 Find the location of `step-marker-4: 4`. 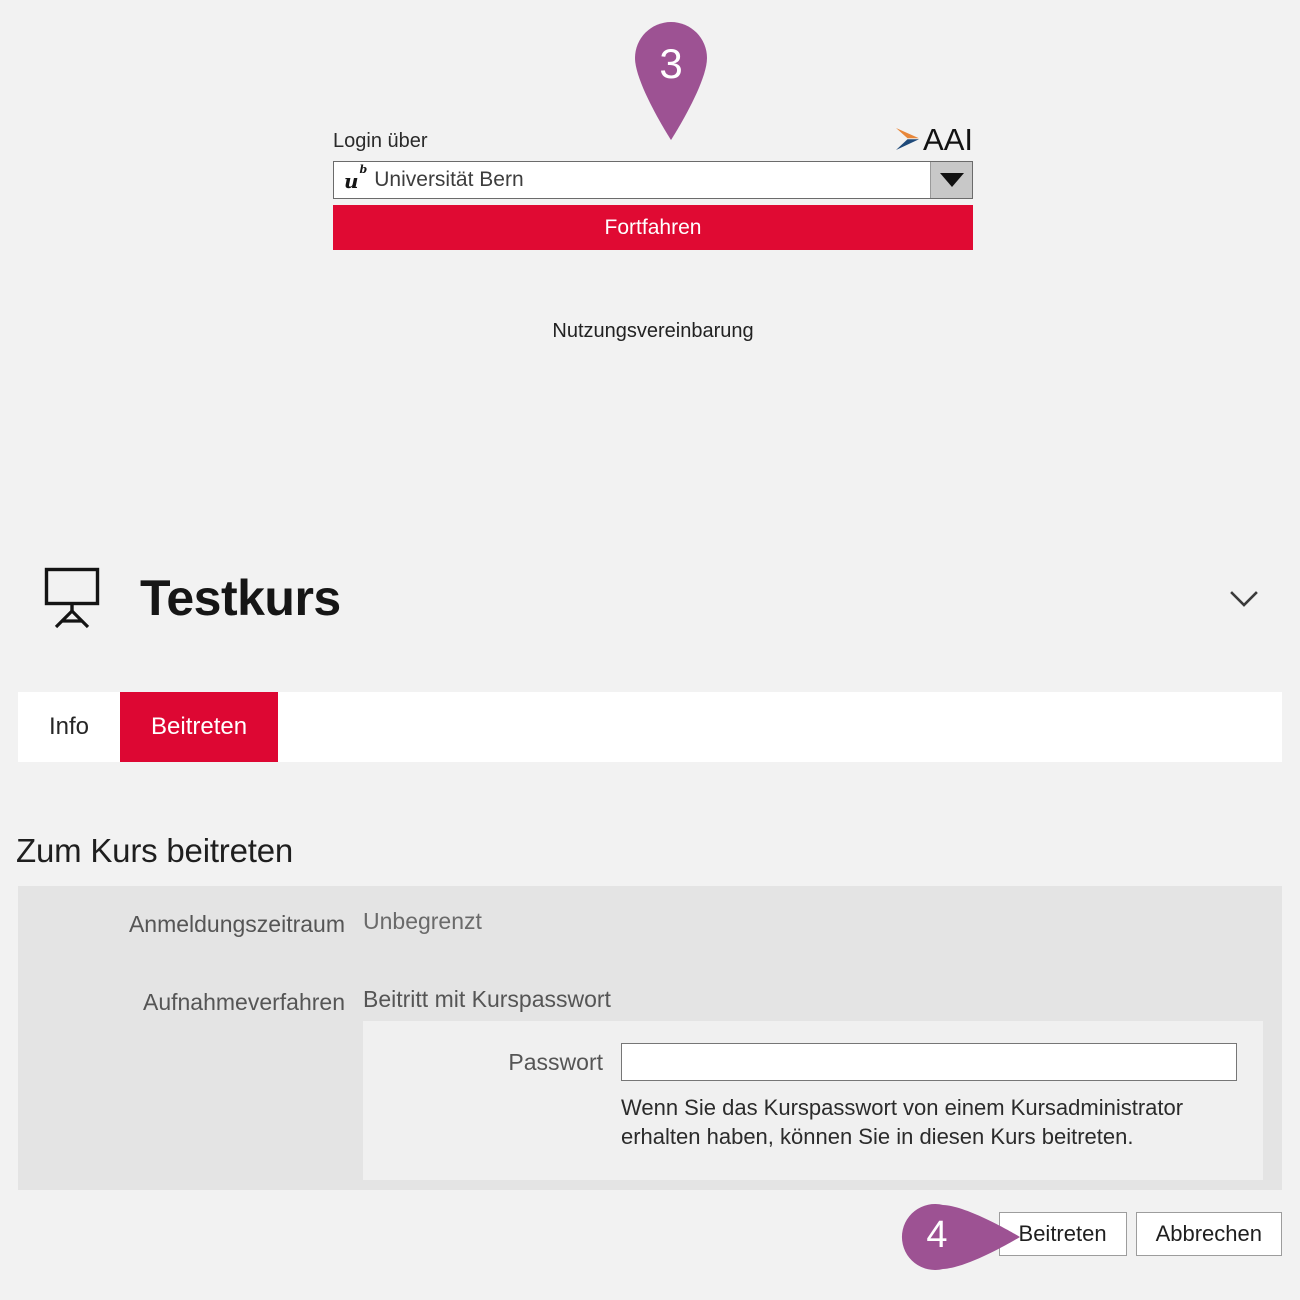

step-marker-4: 4 is located at coordinates (957, 1237).